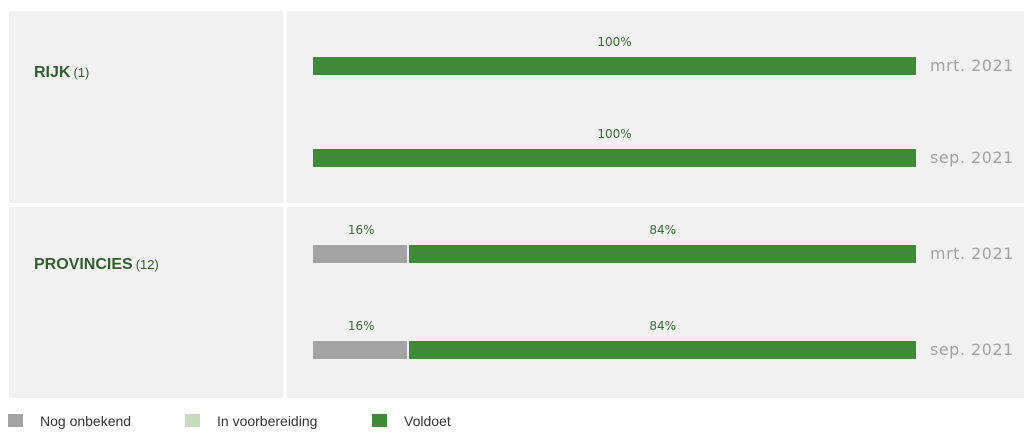  What do you see at coordinates (147, 264) in the screenshot?
I see `group-count: (12)` at bounding box center [147, 264].